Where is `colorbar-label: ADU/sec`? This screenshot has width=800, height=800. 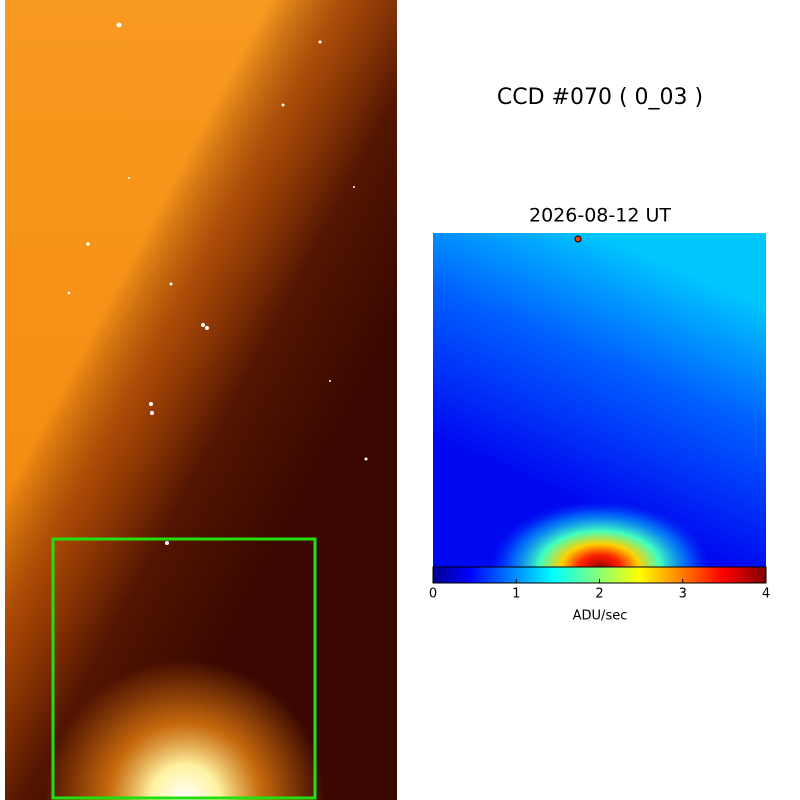 colorbar-label: ADU/sec is located at coordinates (600, 616).